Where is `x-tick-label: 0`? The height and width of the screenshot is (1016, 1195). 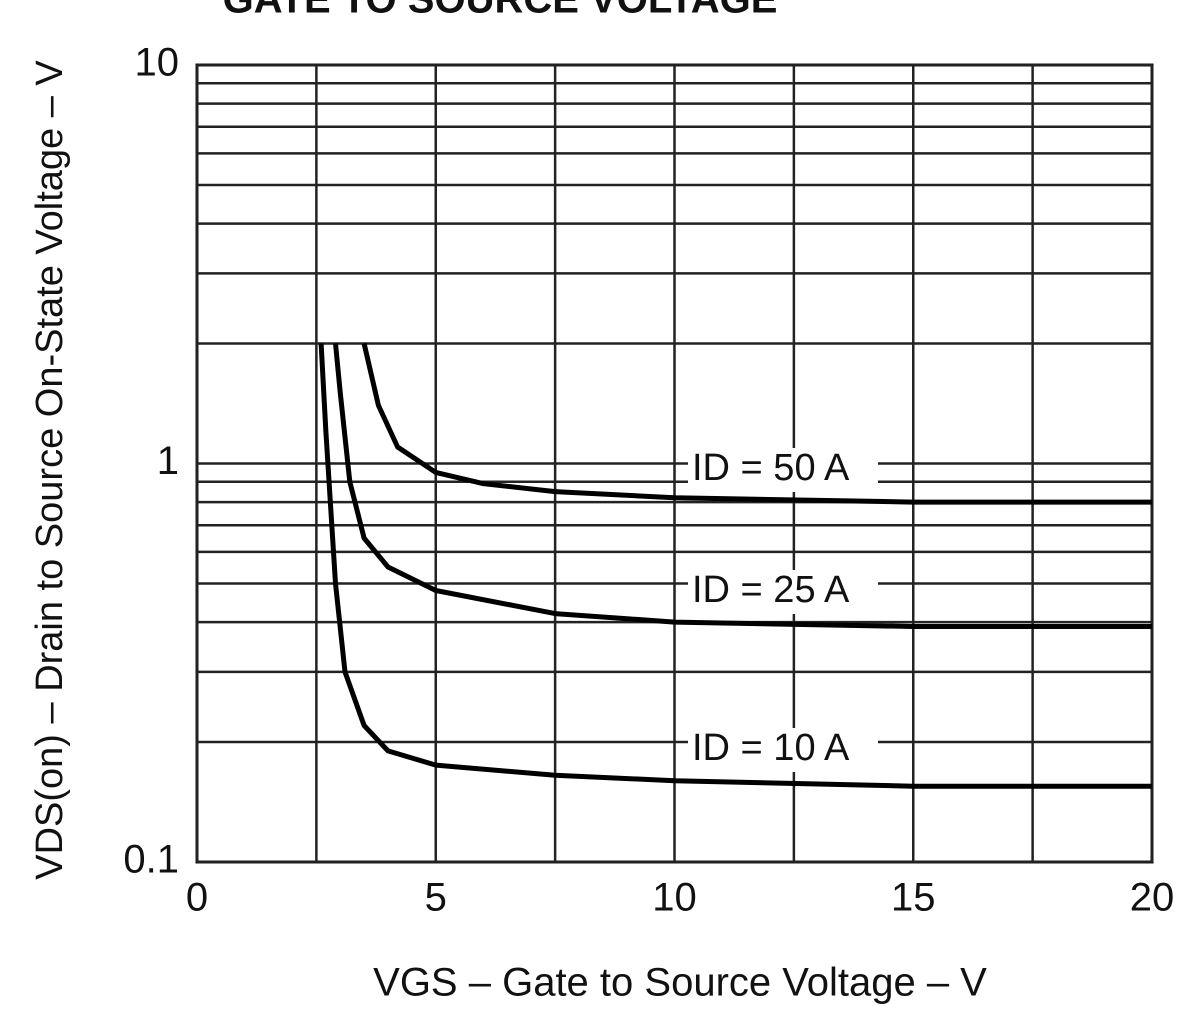
x-tick-label: 0 is located at coordinates (197, 898).